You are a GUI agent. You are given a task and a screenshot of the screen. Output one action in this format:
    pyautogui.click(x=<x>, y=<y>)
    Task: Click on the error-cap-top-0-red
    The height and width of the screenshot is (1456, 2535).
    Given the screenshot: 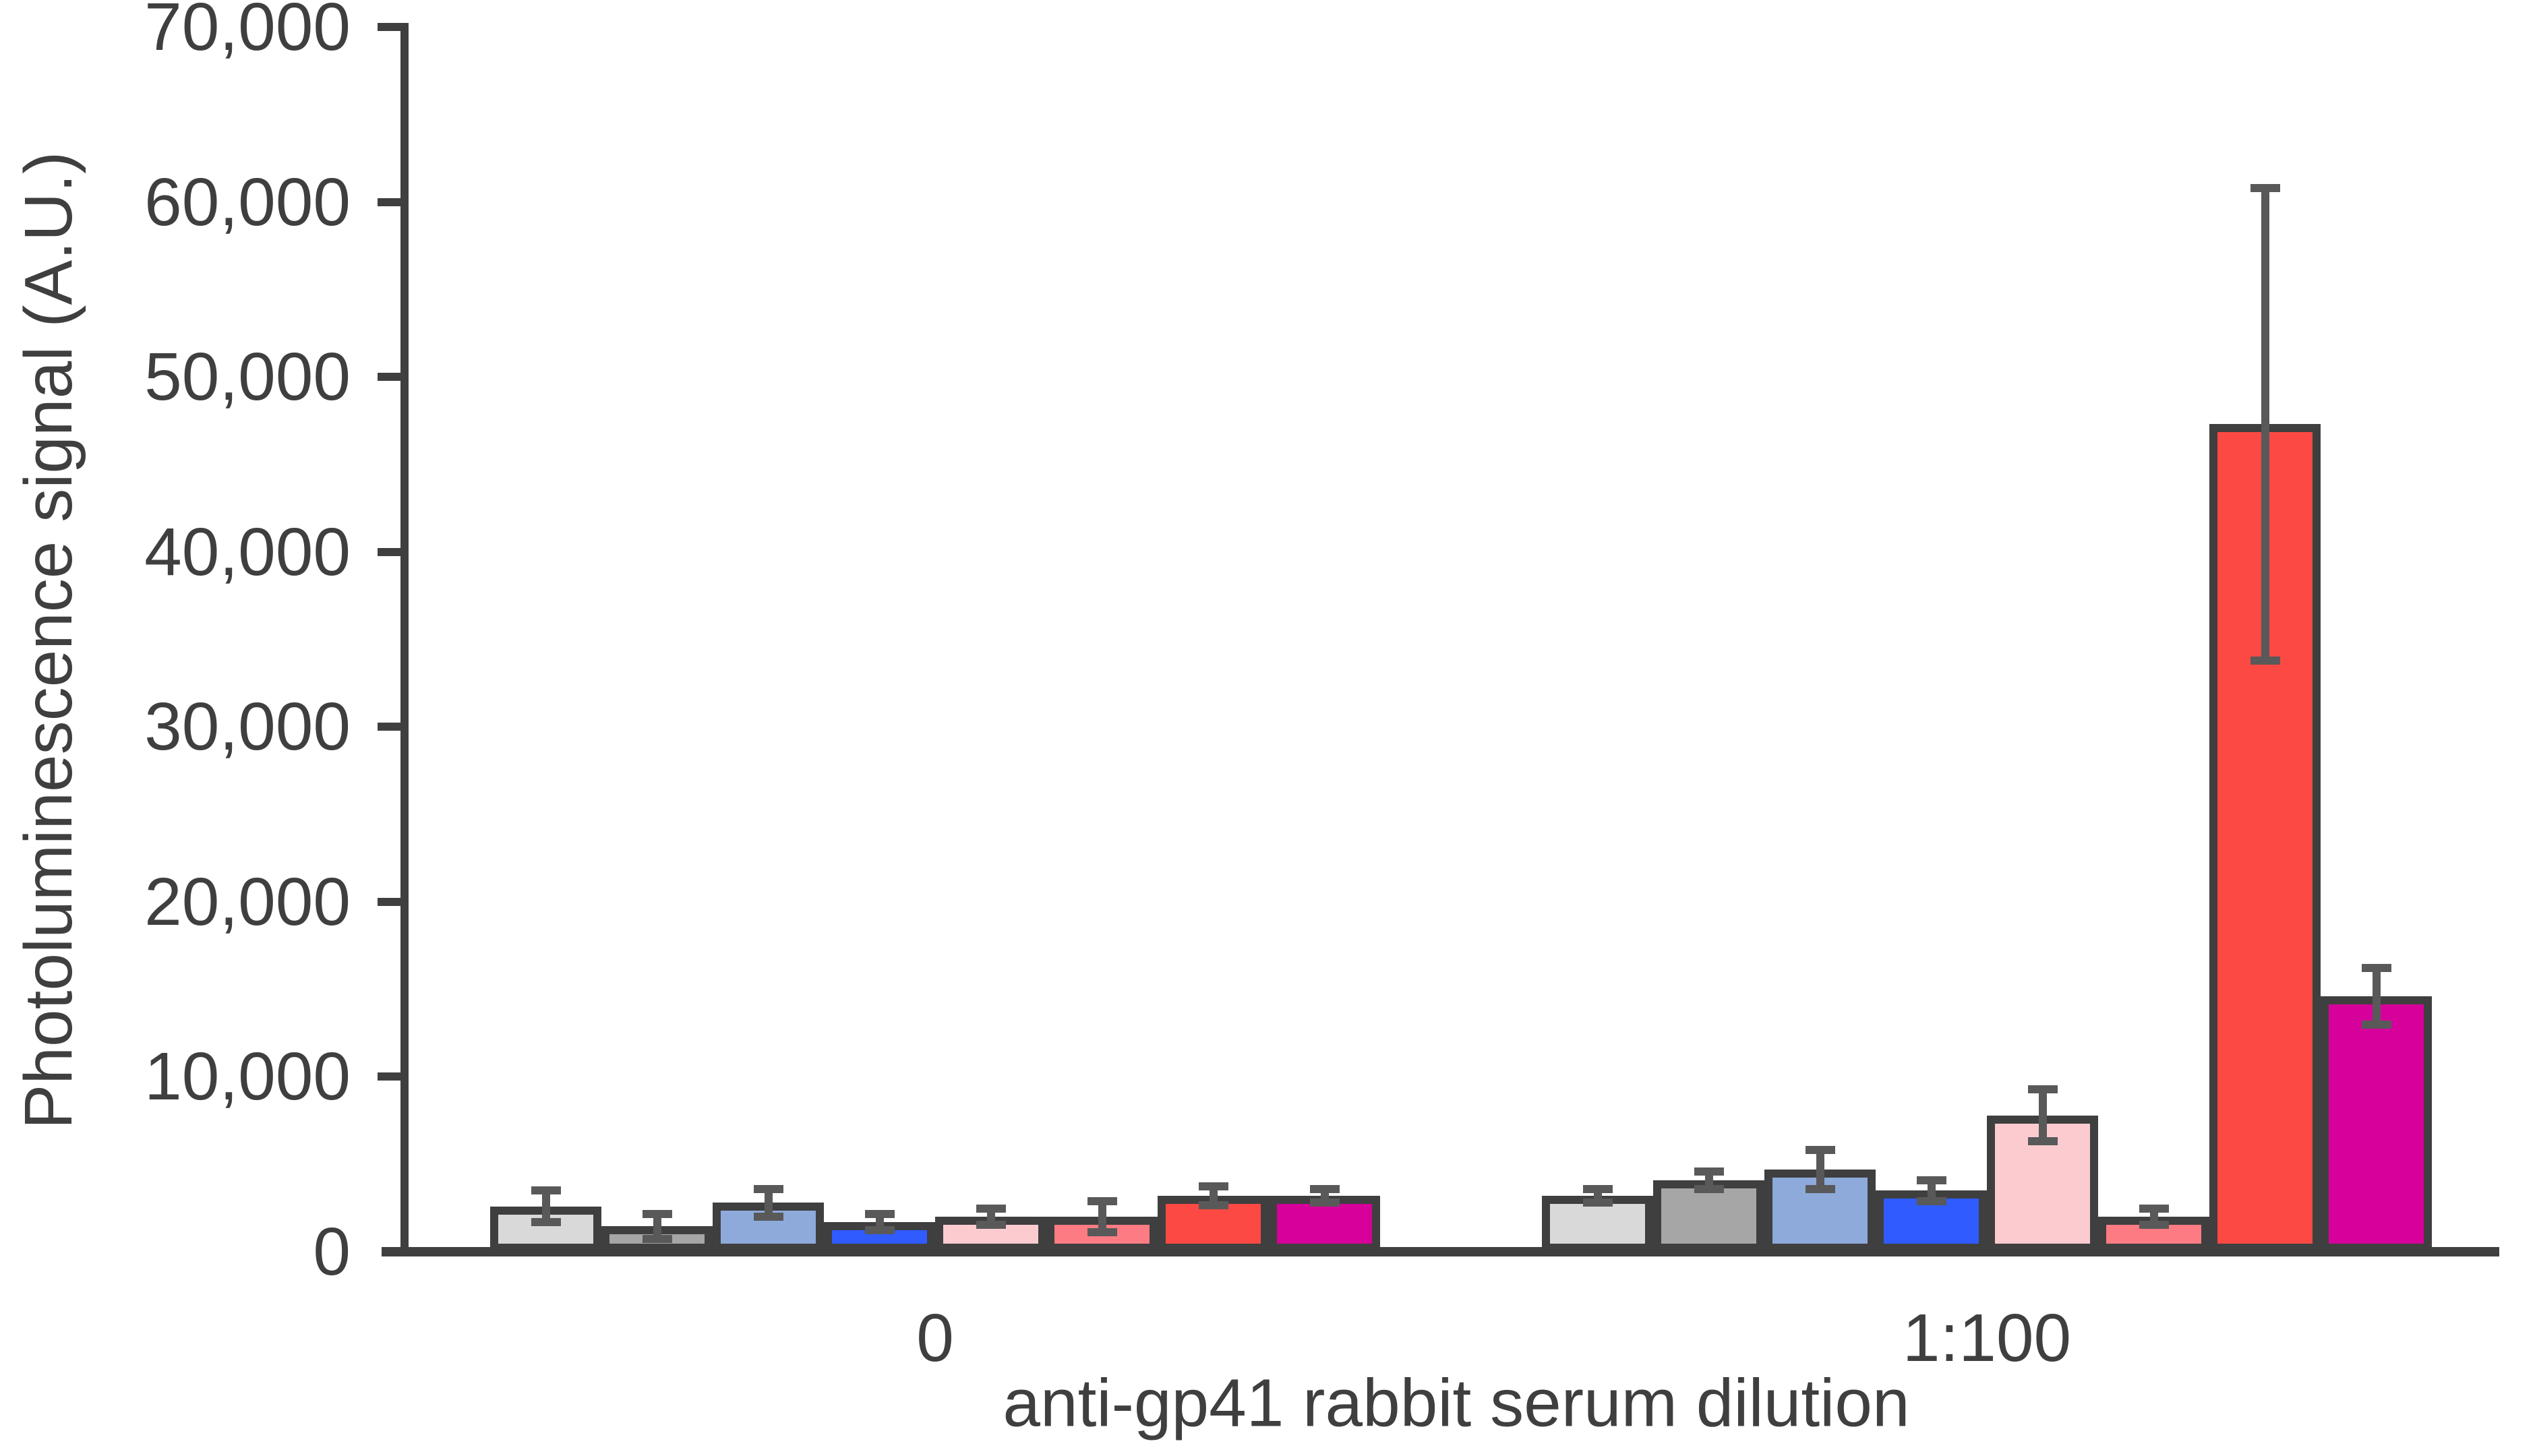 What is the action you would take?
    pyautogui.click(x=1213, y=1186)
    